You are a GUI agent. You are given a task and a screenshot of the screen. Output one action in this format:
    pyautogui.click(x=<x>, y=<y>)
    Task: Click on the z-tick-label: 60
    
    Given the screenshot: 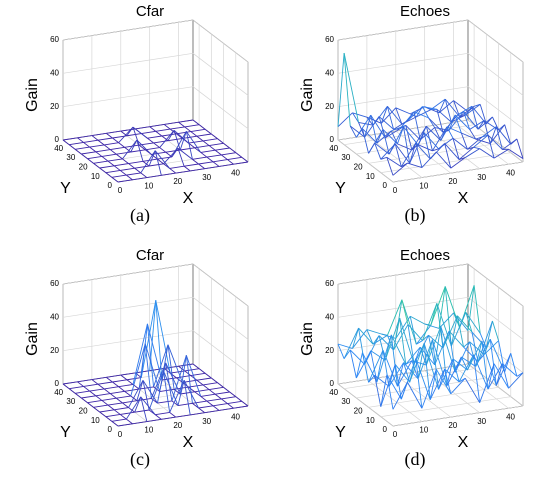 What is the action you would take?
    pyautogui.click(x=54, y=283)
    